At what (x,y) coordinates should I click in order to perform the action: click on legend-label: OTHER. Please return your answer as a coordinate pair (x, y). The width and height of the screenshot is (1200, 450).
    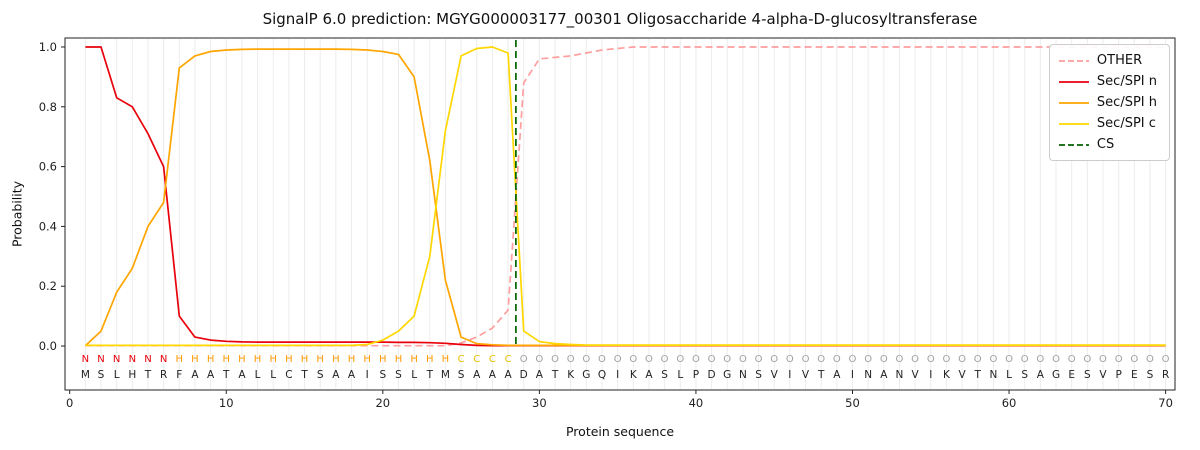
    Looking at the image, I should click on (1119, 60).